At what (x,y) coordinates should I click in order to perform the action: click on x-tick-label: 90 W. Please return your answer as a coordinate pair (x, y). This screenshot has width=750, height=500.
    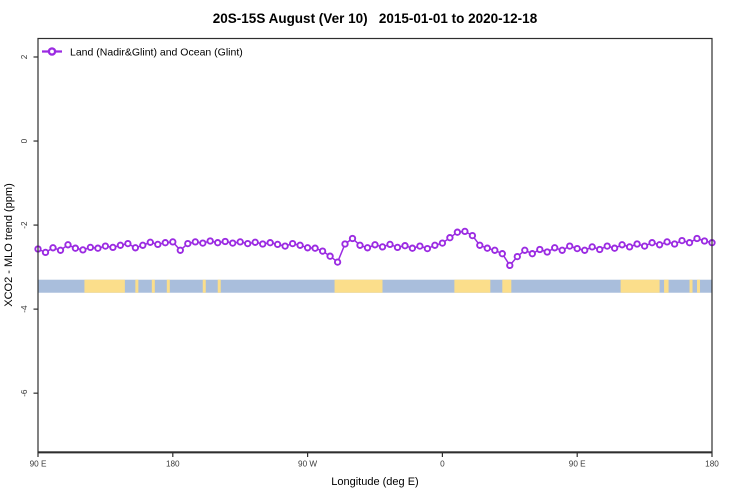
    Looking at the image, I should click on (307, 464).